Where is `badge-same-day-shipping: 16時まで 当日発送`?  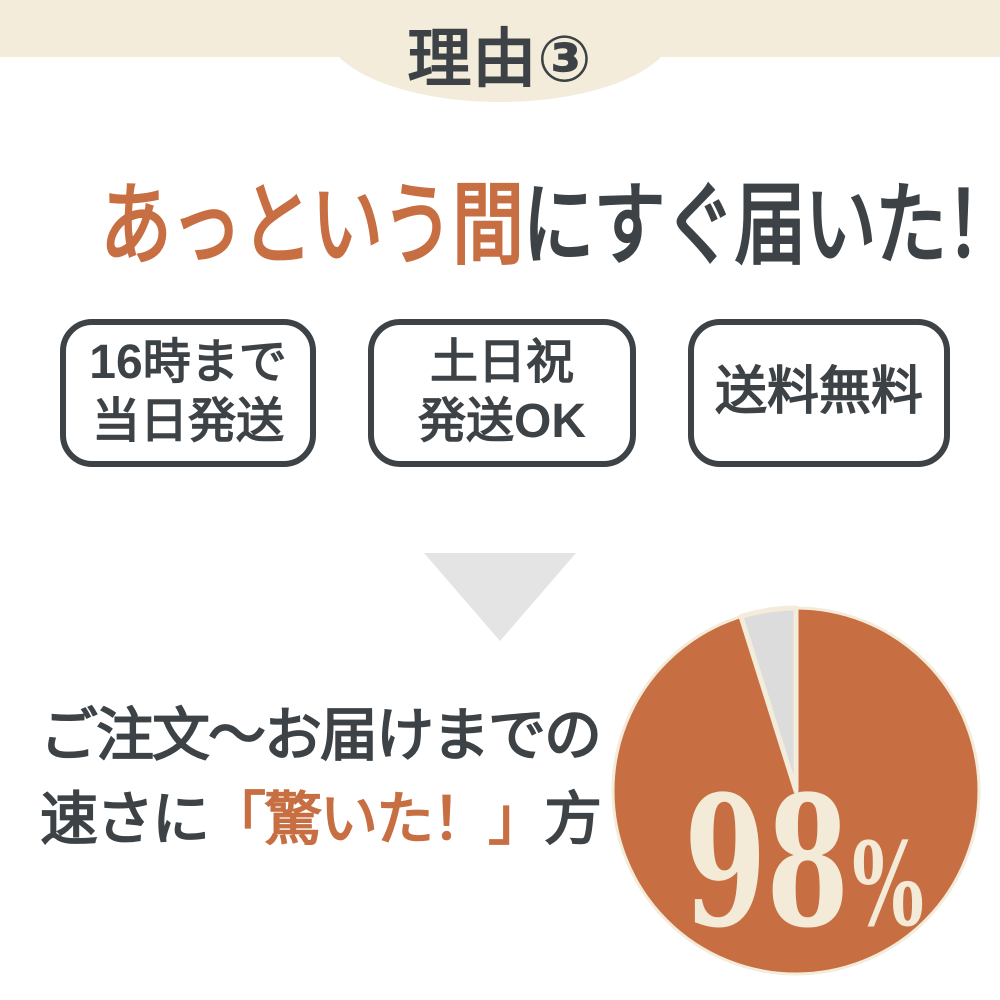 badge-same-day-shipping: 16時まで 当日発送 is located at coordinates (188, 393).